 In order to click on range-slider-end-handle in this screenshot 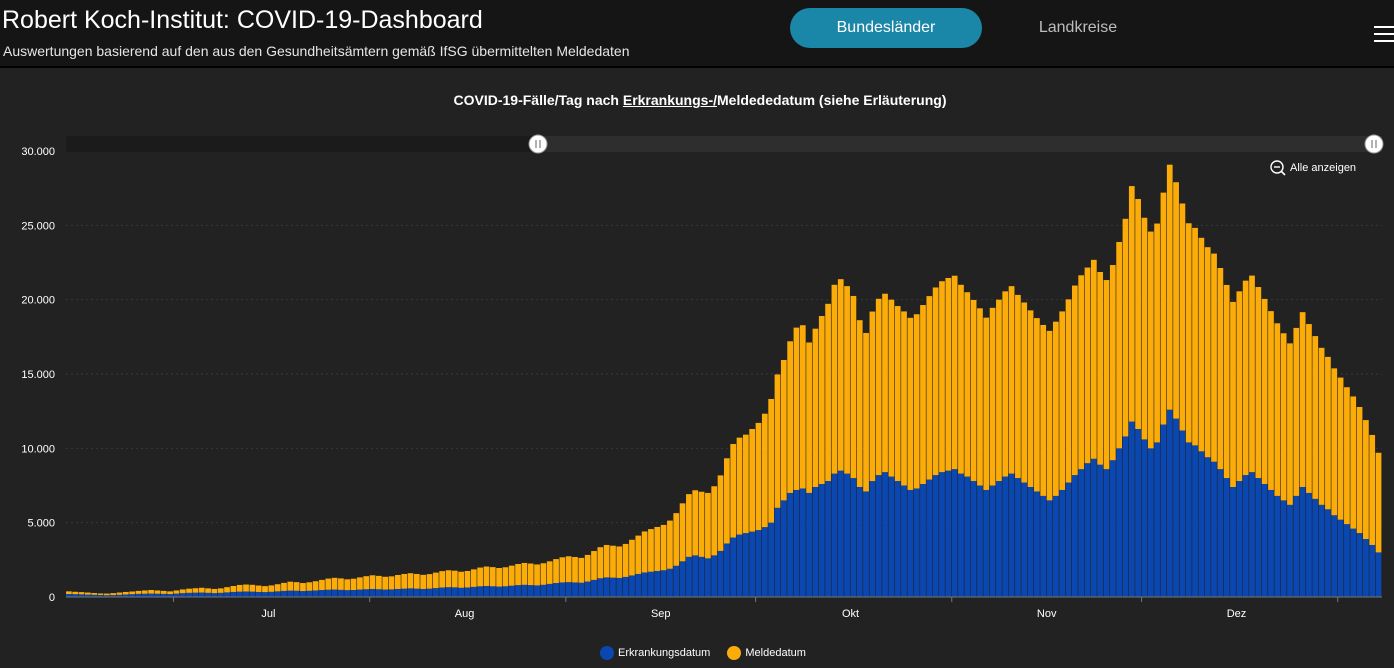, I will do `click(1374, 144)`.